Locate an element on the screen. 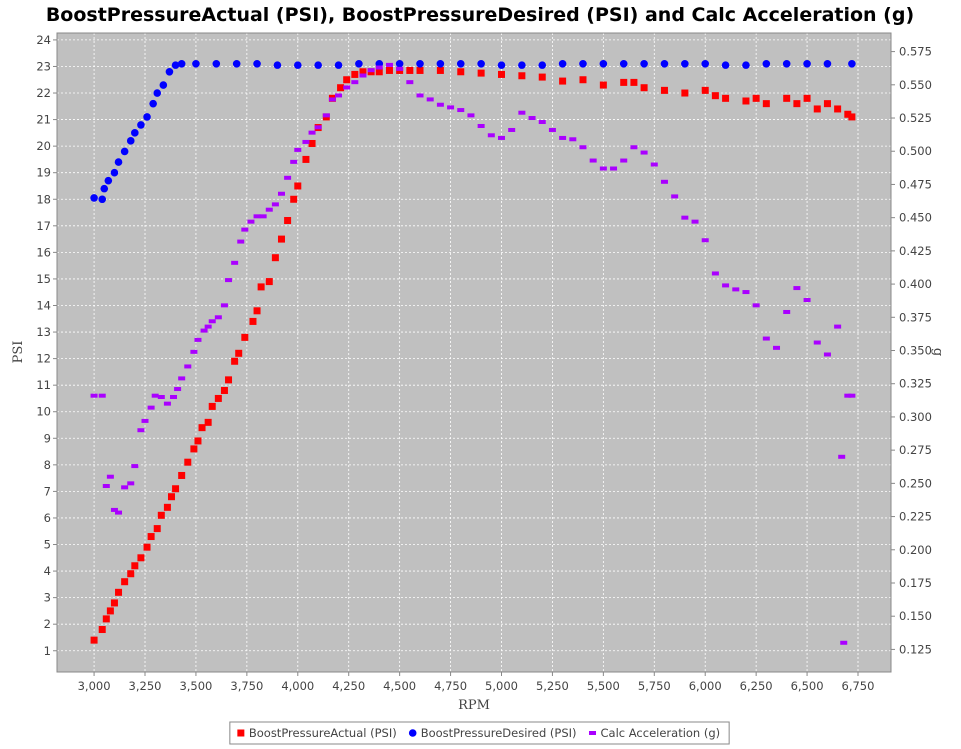 The height and width of the screenshot is (749, 961). y2-tick-label: 0.175 is located at coordinates (915, 583).